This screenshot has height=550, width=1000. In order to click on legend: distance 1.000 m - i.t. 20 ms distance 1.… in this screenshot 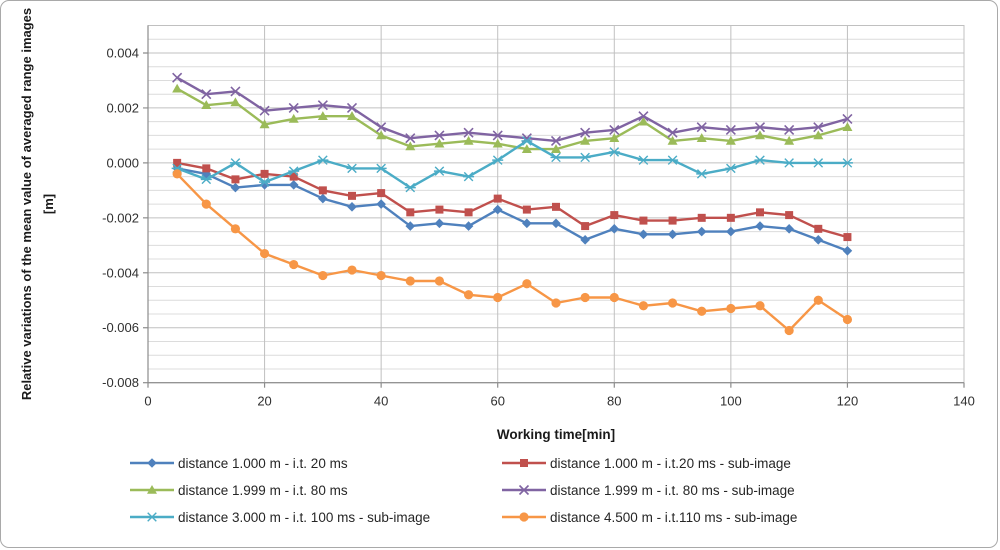, I will do `click(509, 490)`.